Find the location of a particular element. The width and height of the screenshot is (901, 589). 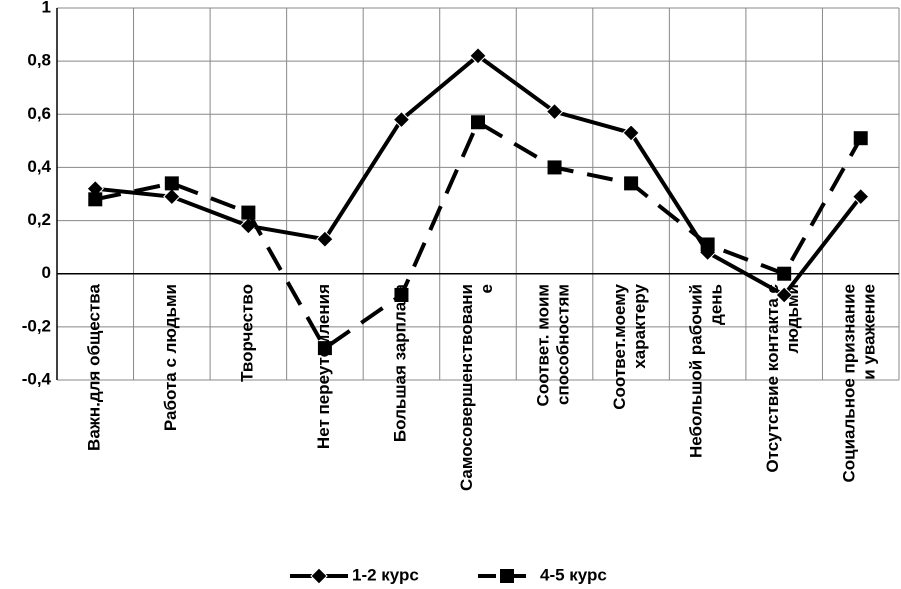

y-tick-label: -0,4 is located at coordinates (37, 378).